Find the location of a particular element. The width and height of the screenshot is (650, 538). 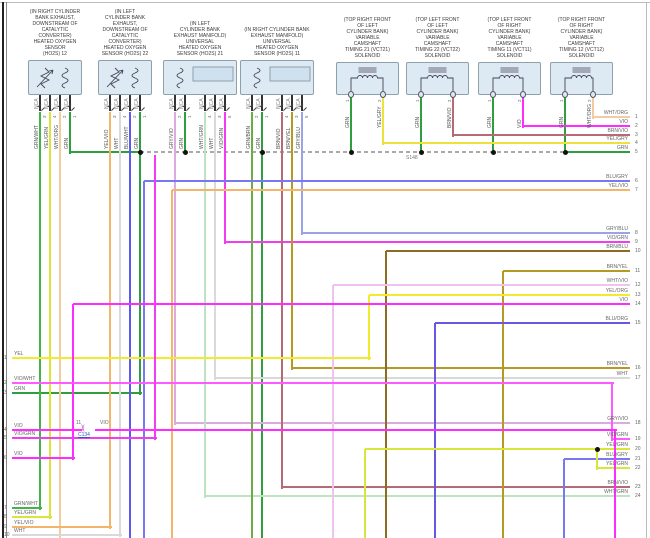

left-row-number: 1 is located at coordinates (5, 358).